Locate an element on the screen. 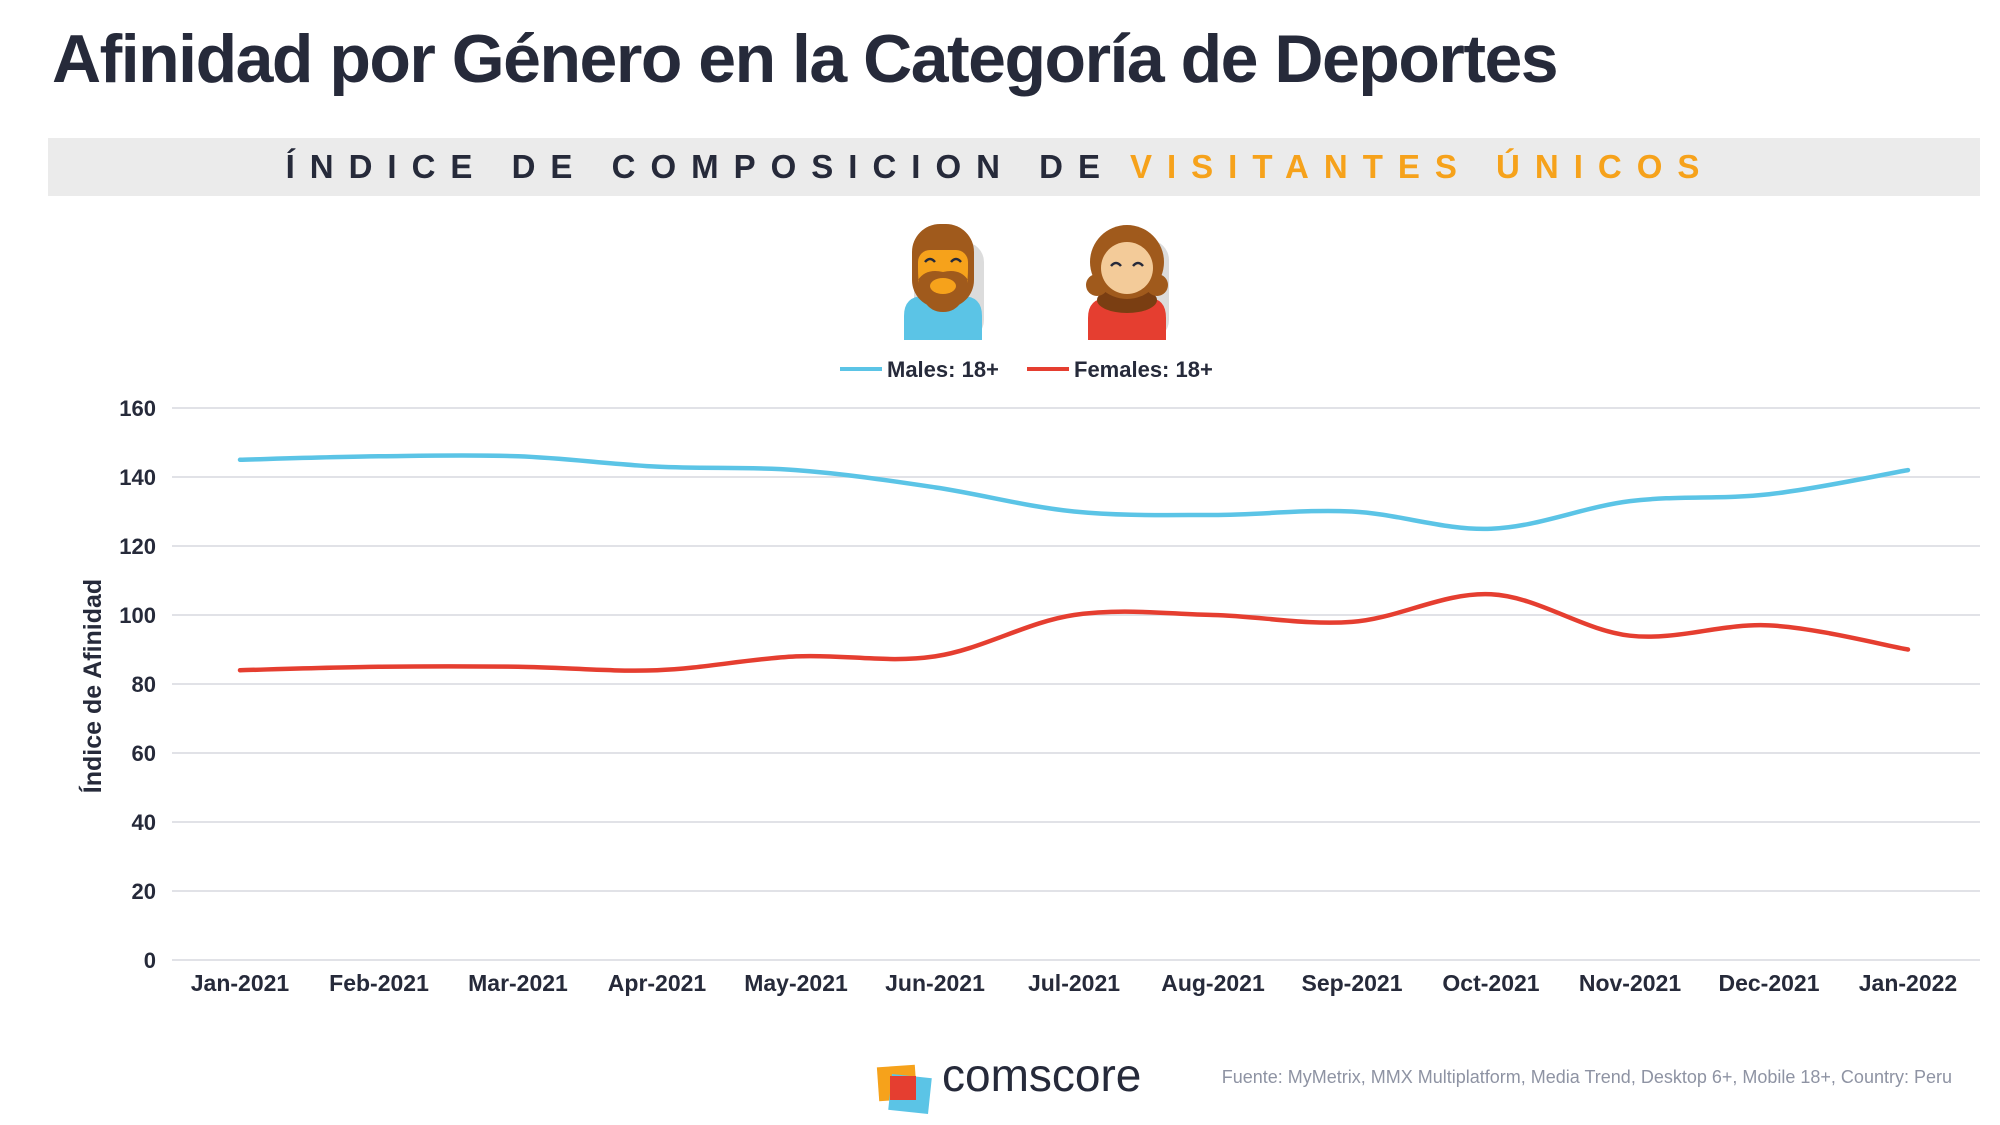 Image resolution: width=2000 pixels, height=1125 pixels. legend-label-females: Females: 18+ is located at coordinates (1143, 369).